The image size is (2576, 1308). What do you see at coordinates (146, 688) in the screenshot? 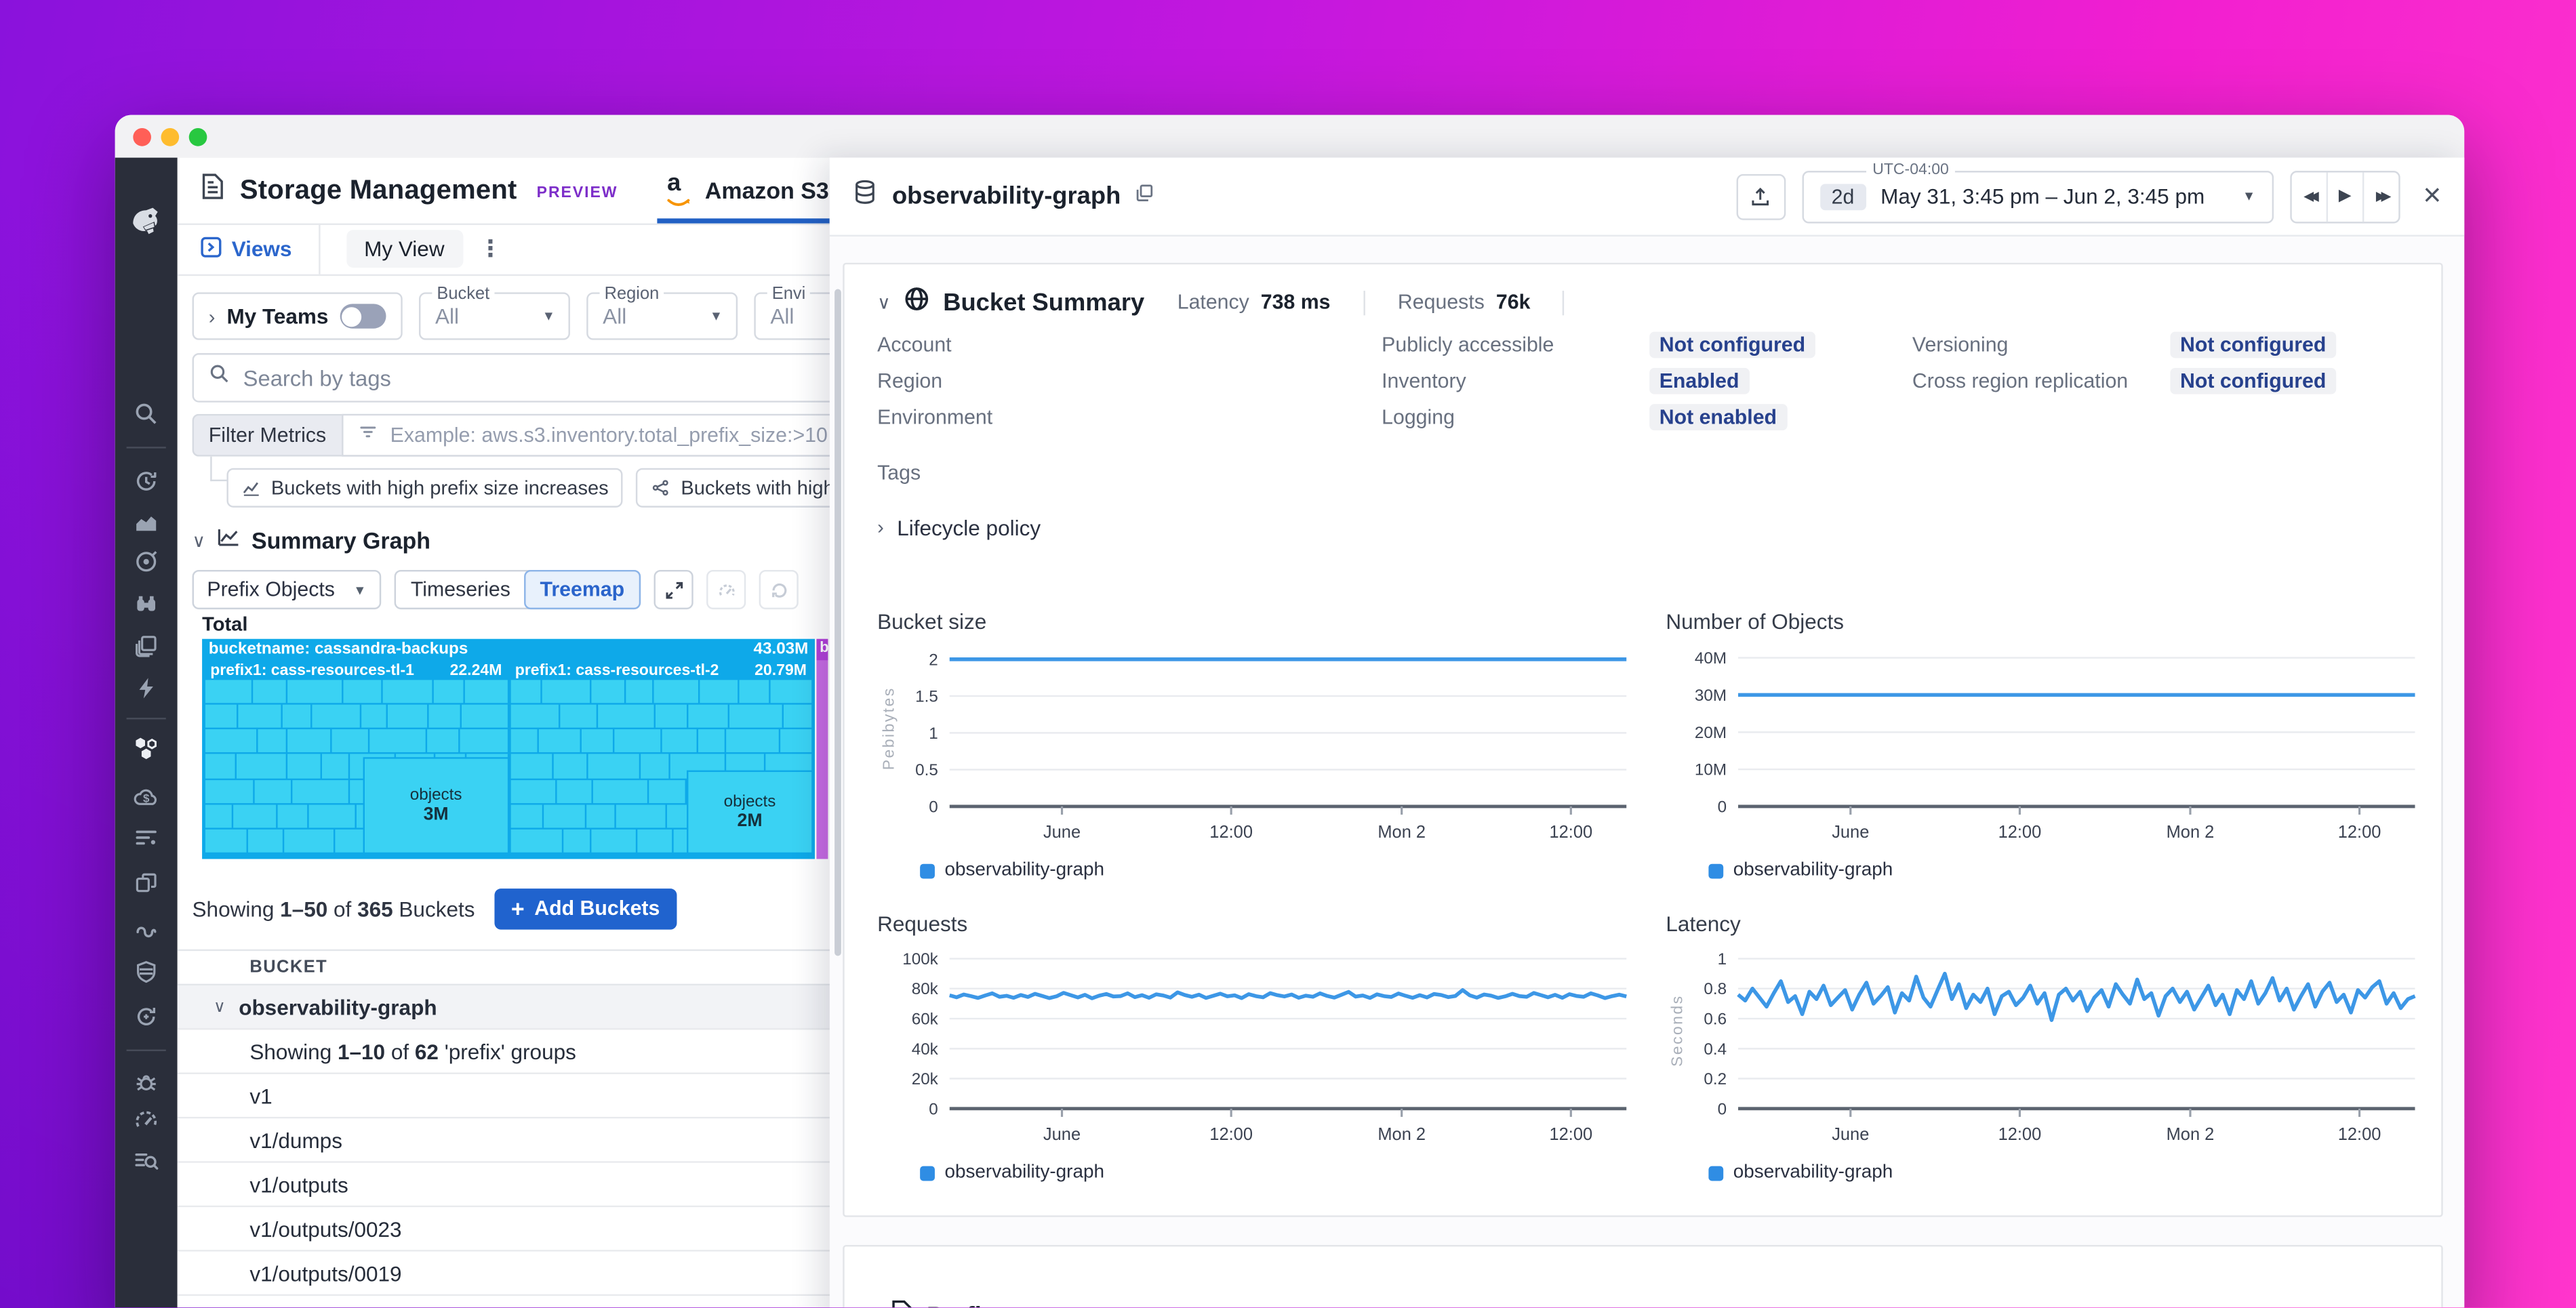
I see `bolt-icon` at bounding box center [146, 688].